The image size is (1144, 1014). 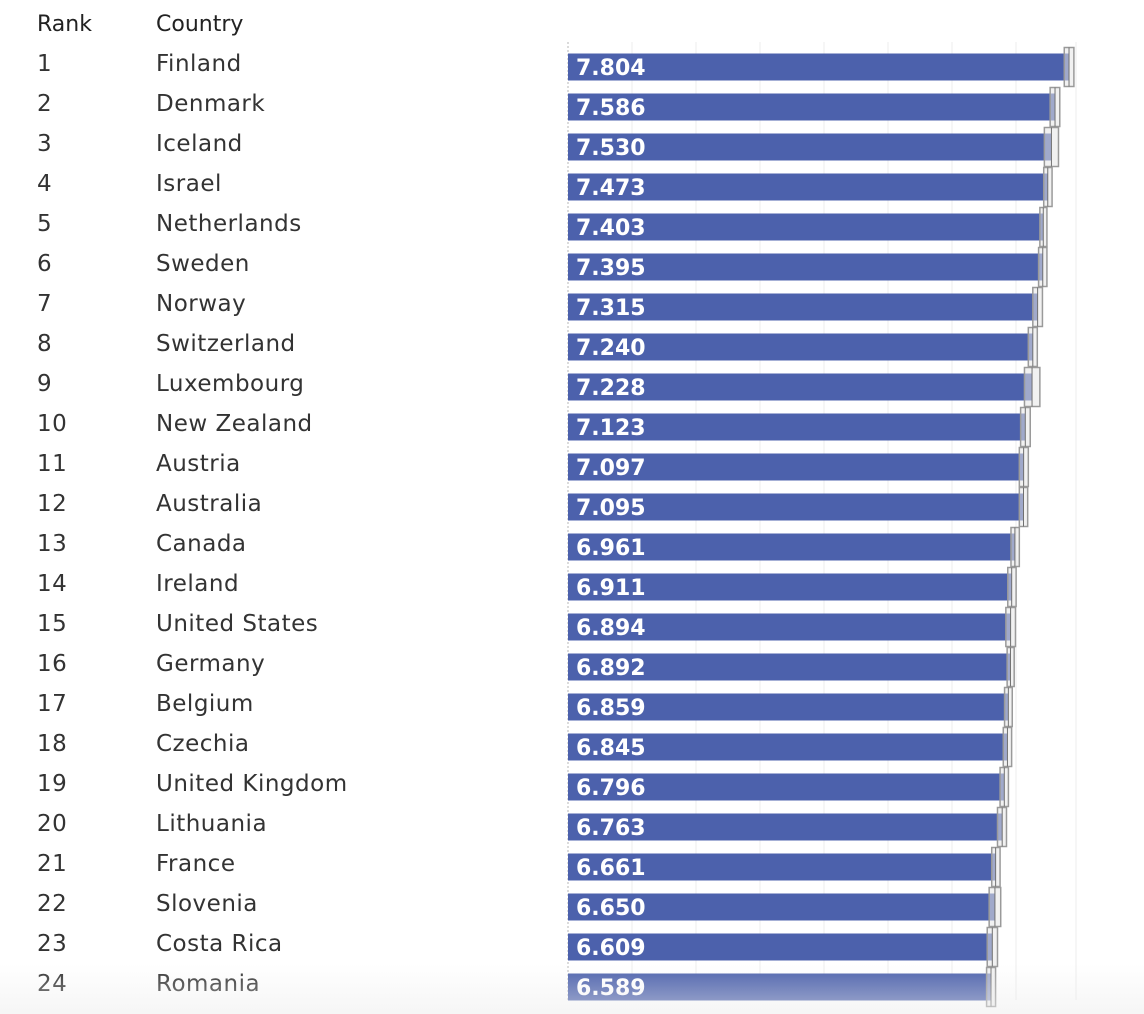 I want to click on rank-value: 16, so click(x=52, y=664).